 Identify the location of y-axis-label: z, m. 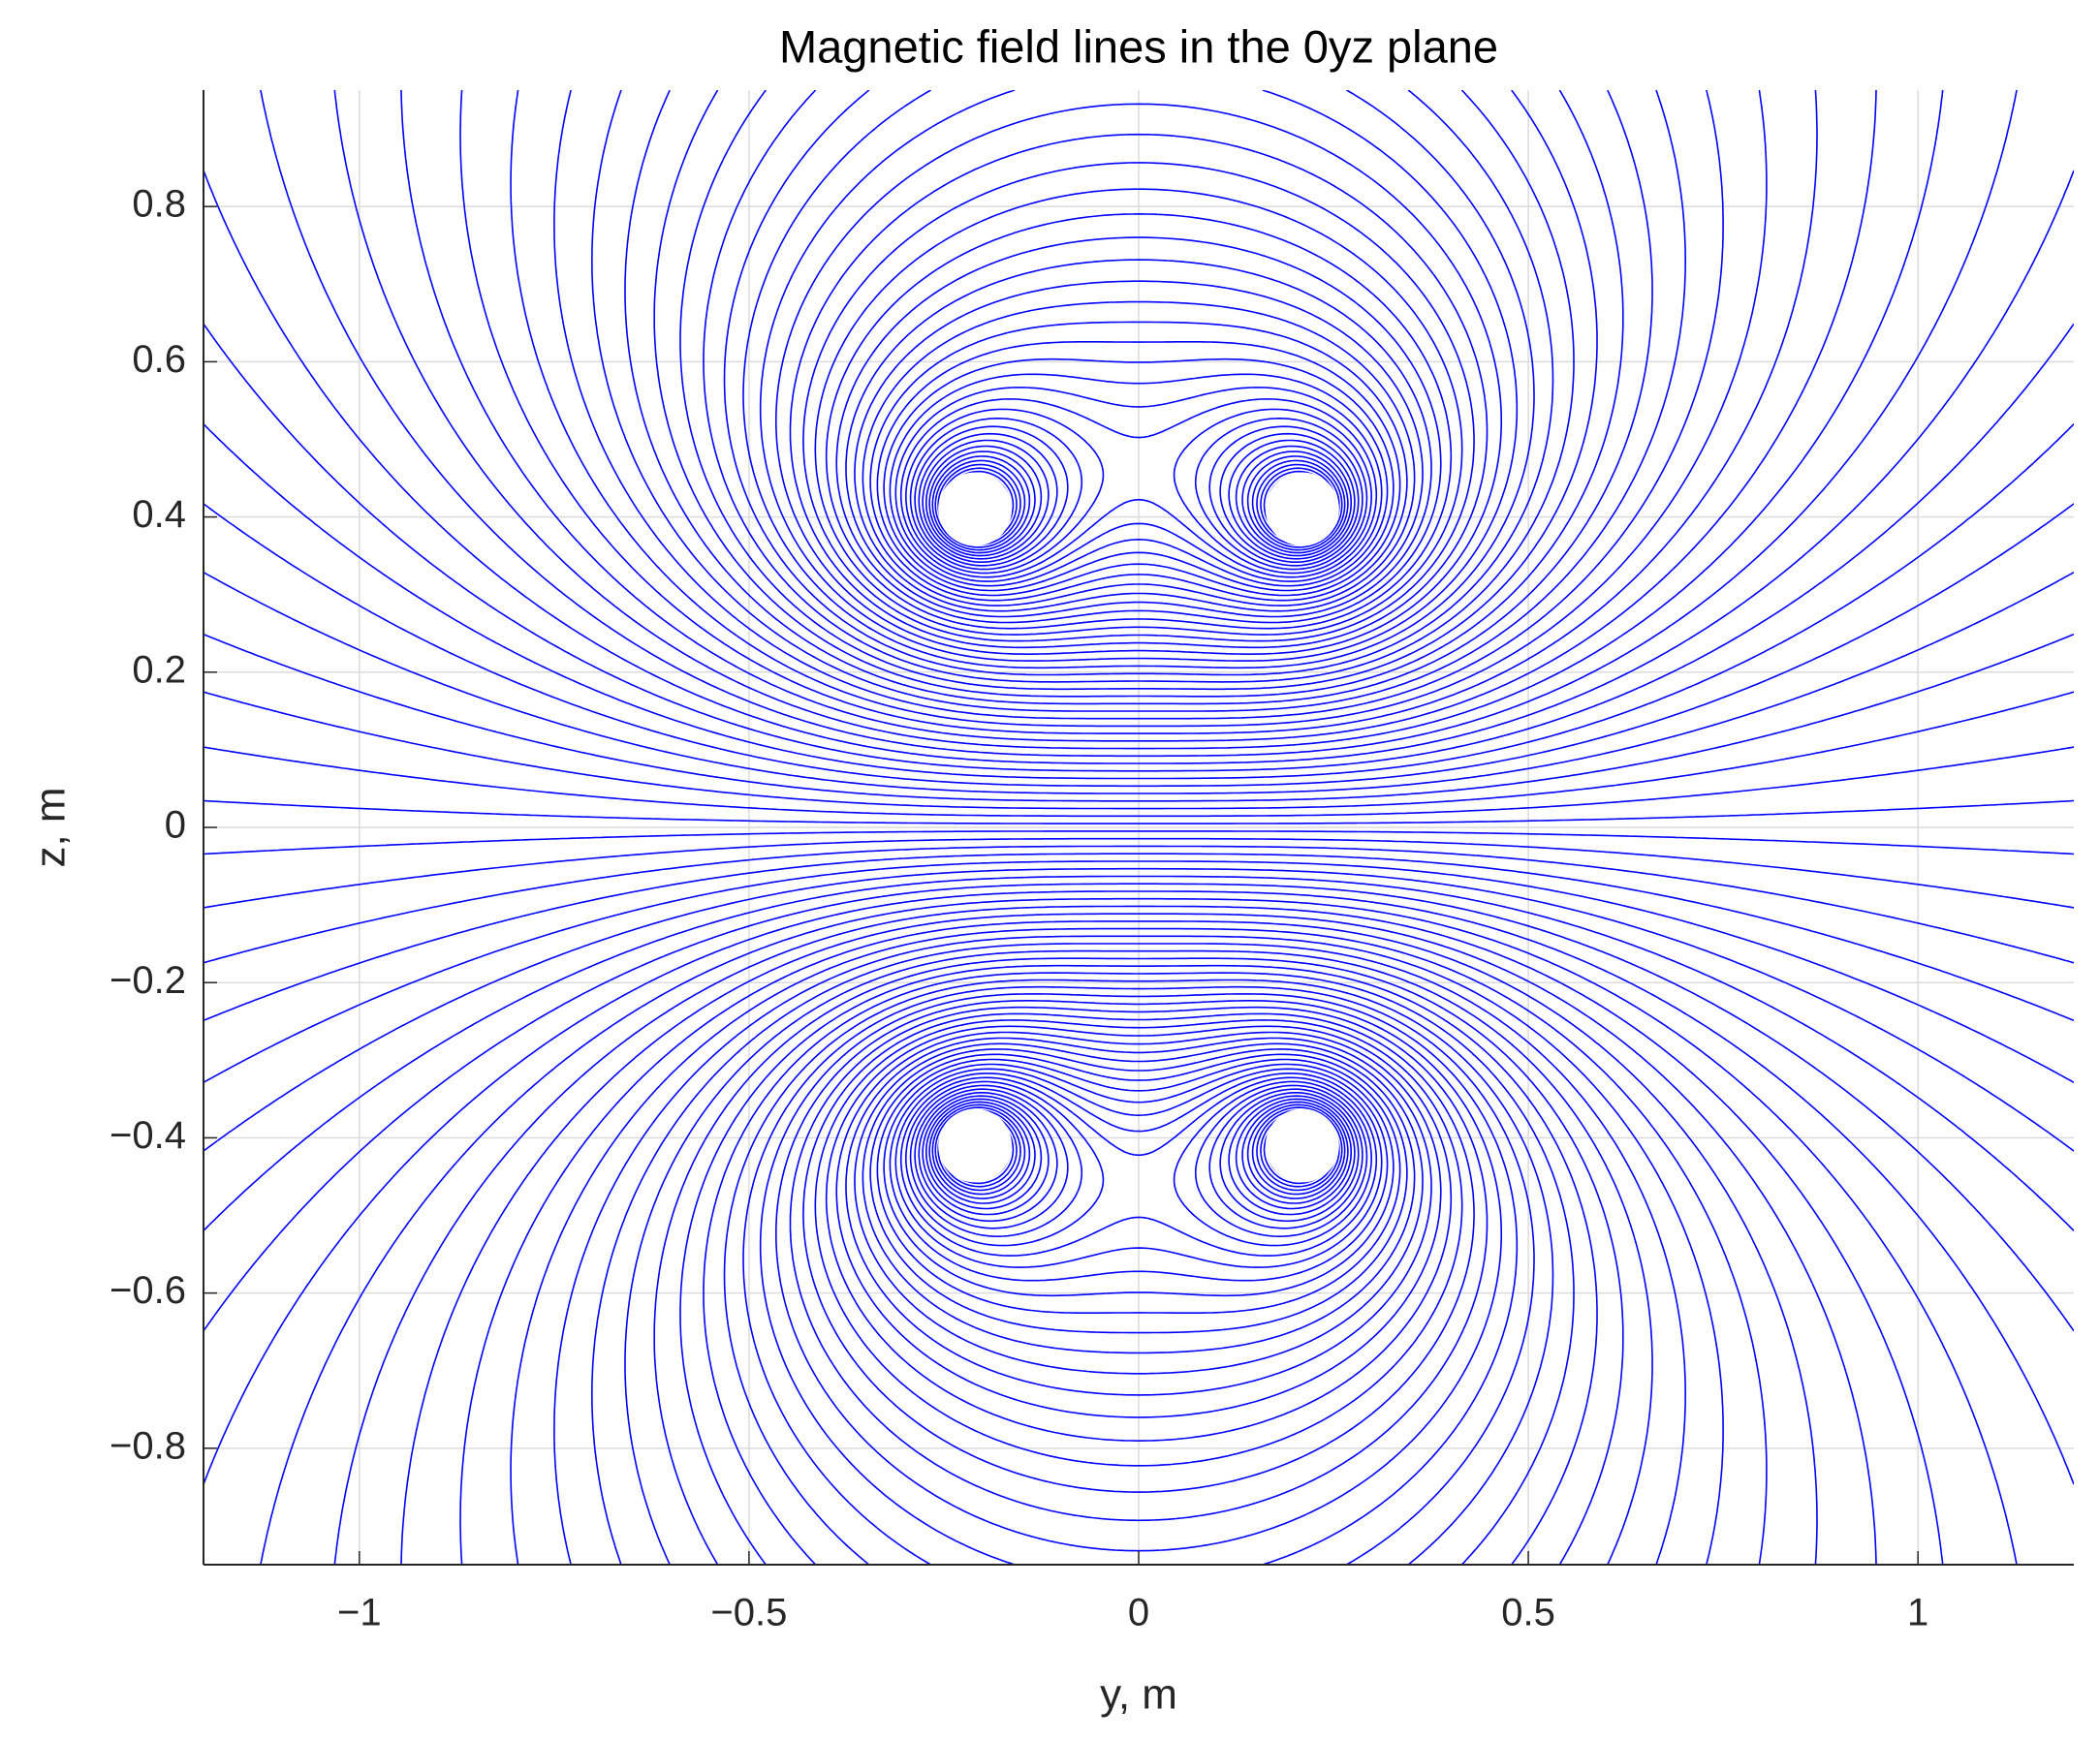
(51, 827).